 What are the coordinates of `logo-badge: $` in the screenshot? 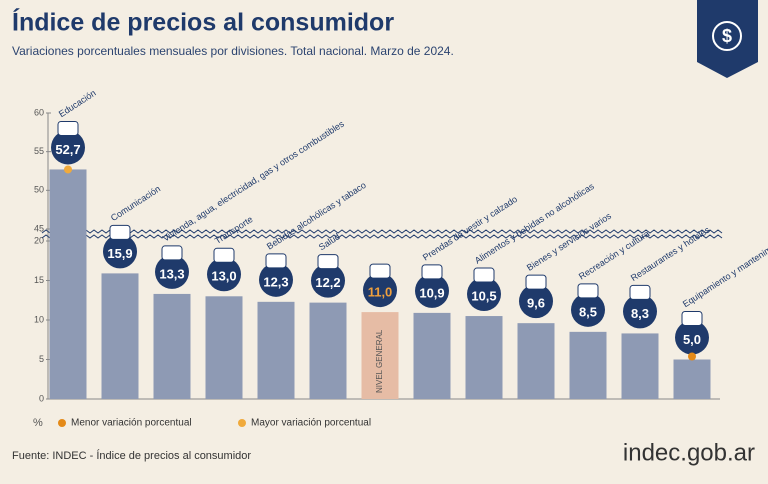 It's located at (727, 39).